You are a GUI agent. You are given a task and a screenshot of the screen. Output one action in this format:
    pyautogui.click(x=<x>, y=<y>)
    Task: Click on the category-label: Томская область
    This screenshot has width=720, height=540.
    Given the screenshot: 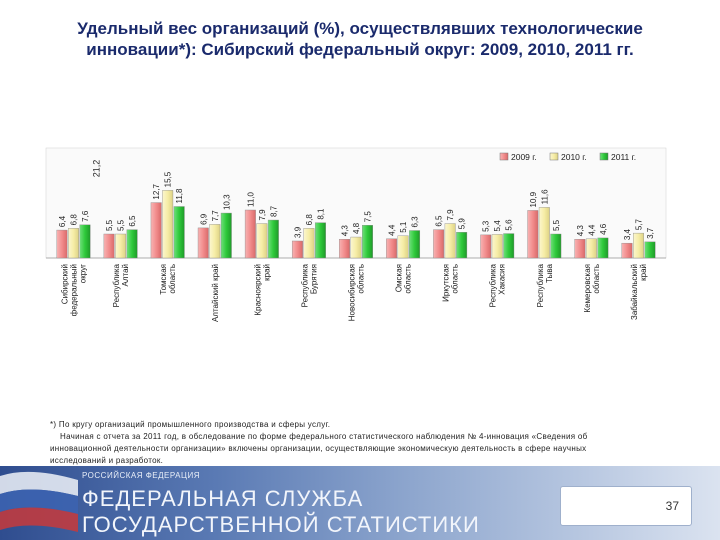 What is the action you would take?
    pyautogui.click(x=168, y=279)
    